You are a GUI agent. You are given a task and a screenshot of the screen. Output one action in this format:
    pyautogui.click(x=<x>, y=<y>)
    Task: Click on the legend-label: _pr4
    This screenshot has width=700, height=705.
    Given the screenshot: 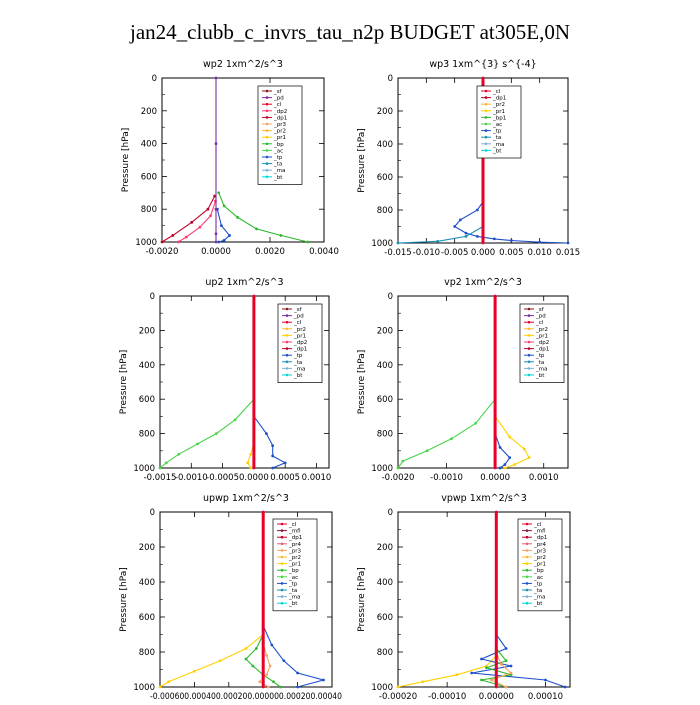 What is the action you would take?
    pyautogui.click(x=540, y=545)
    